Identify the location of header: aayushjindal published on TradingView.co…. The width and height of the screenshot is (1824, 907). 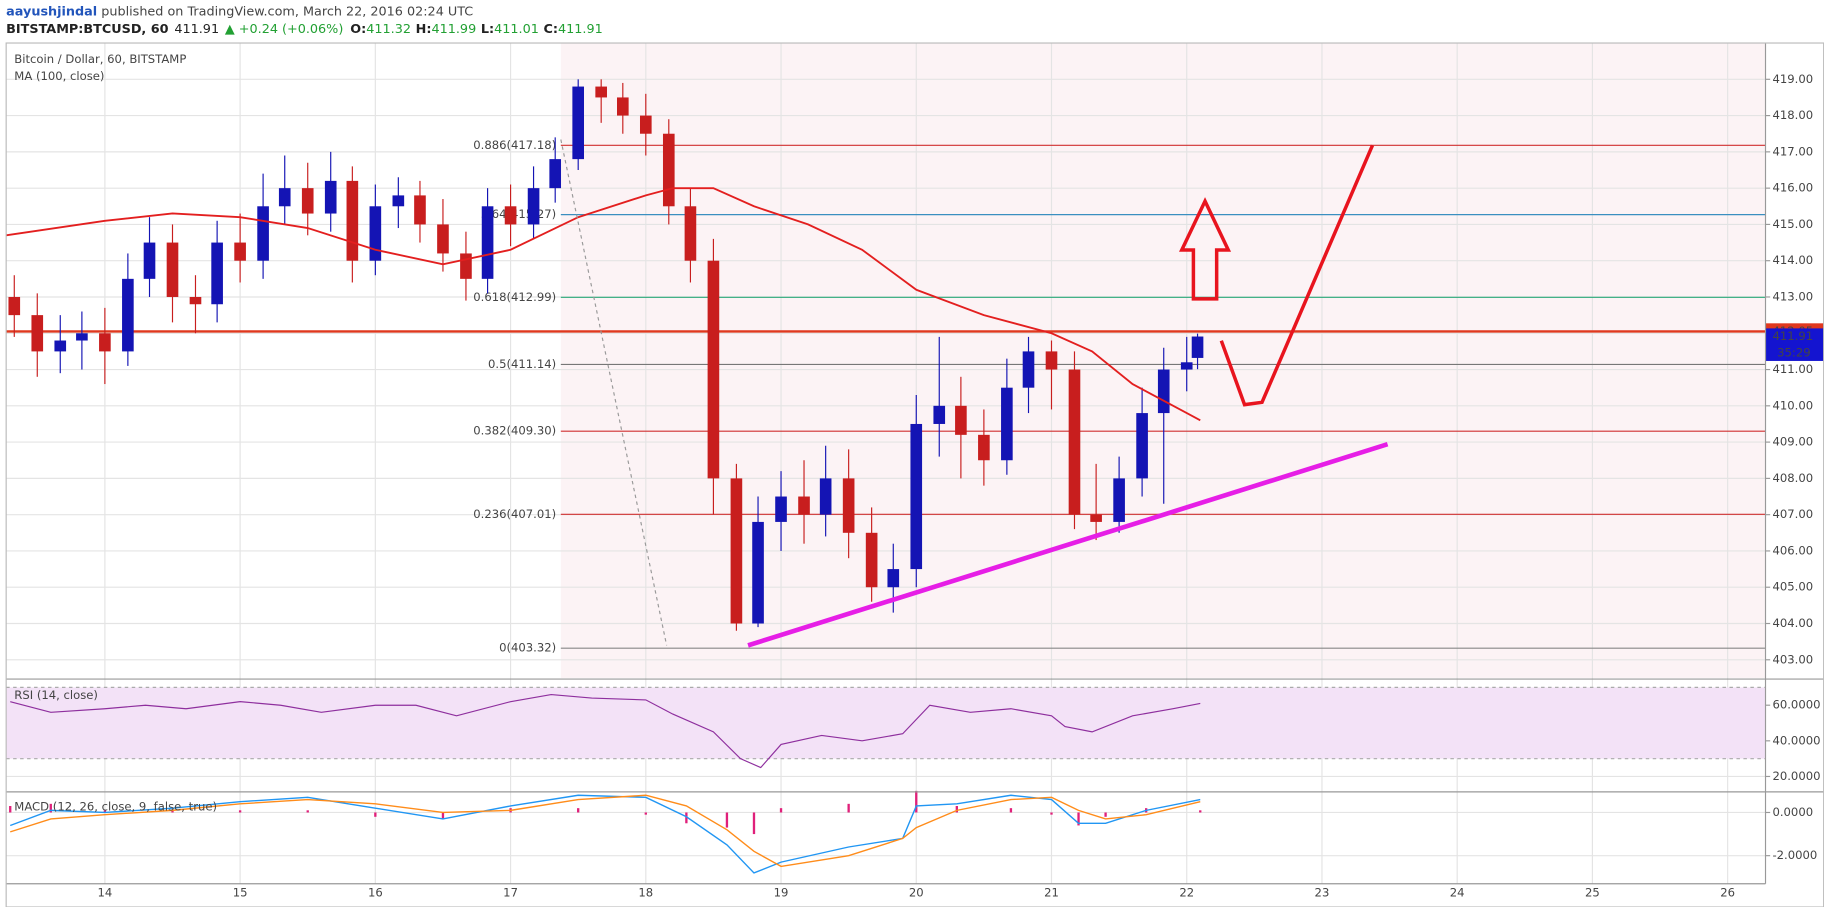
(304, 20).